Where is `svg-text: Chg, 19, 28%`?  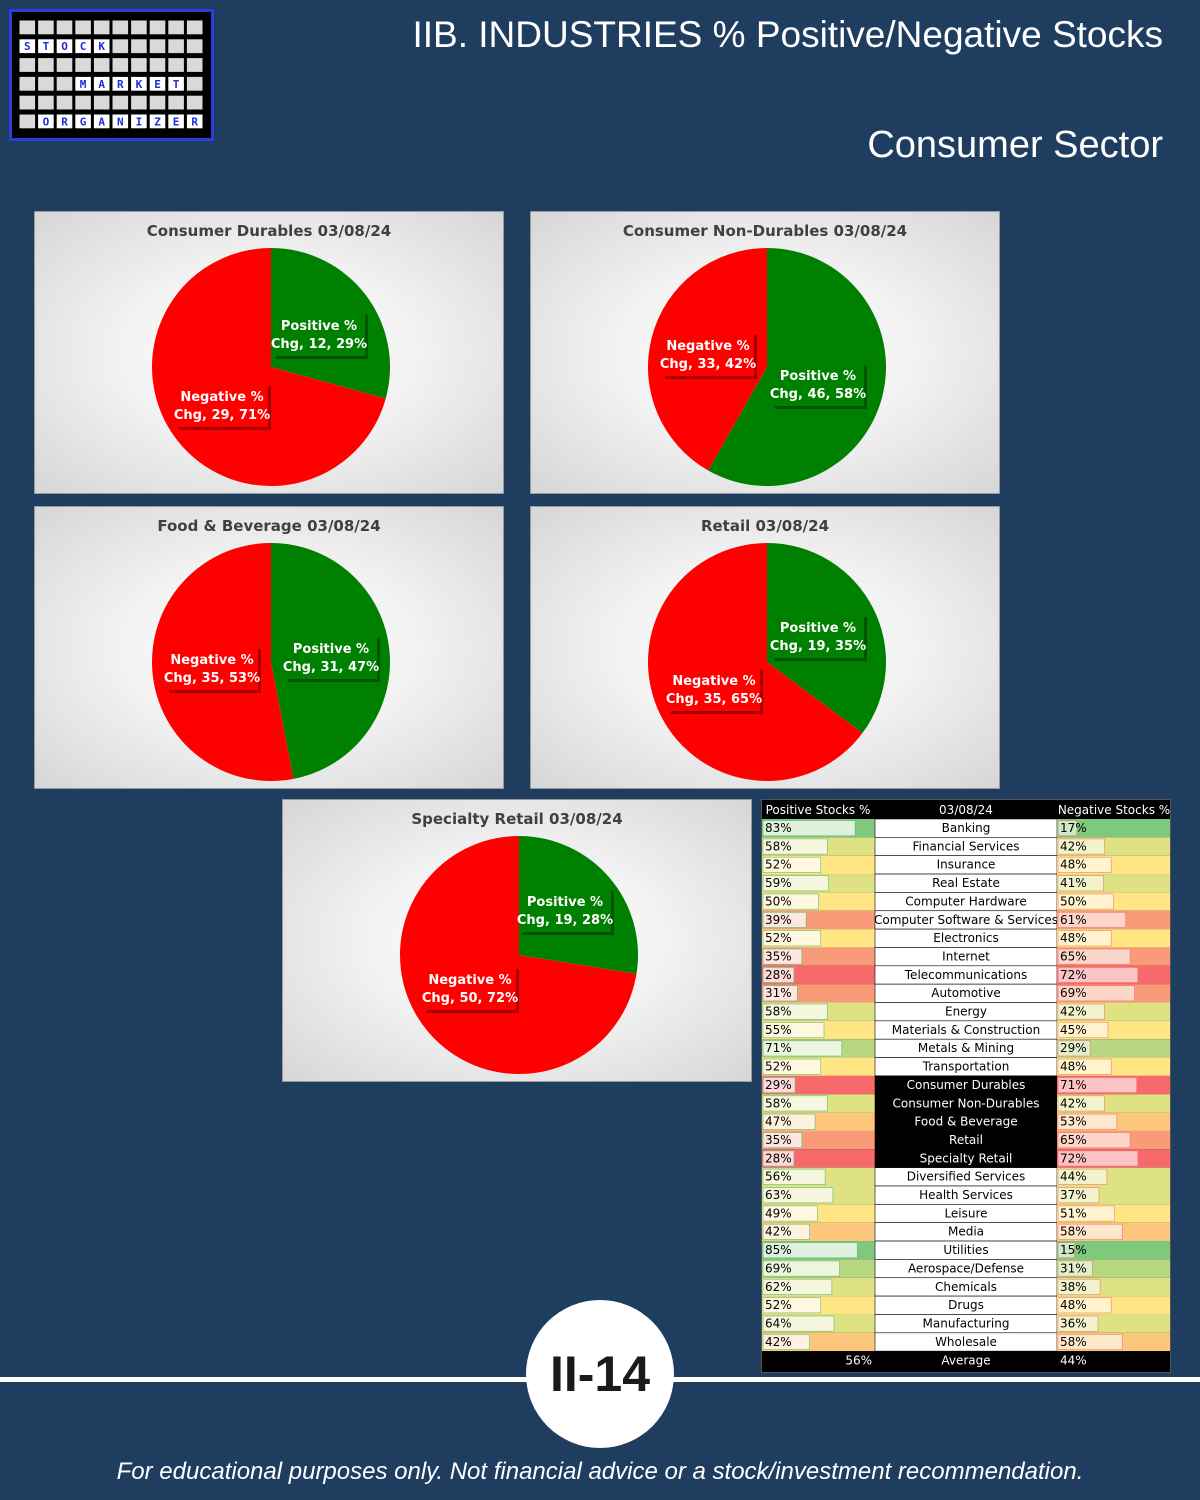
svg-text: Chg, 19, 28% is located at coordinates (565, 920).